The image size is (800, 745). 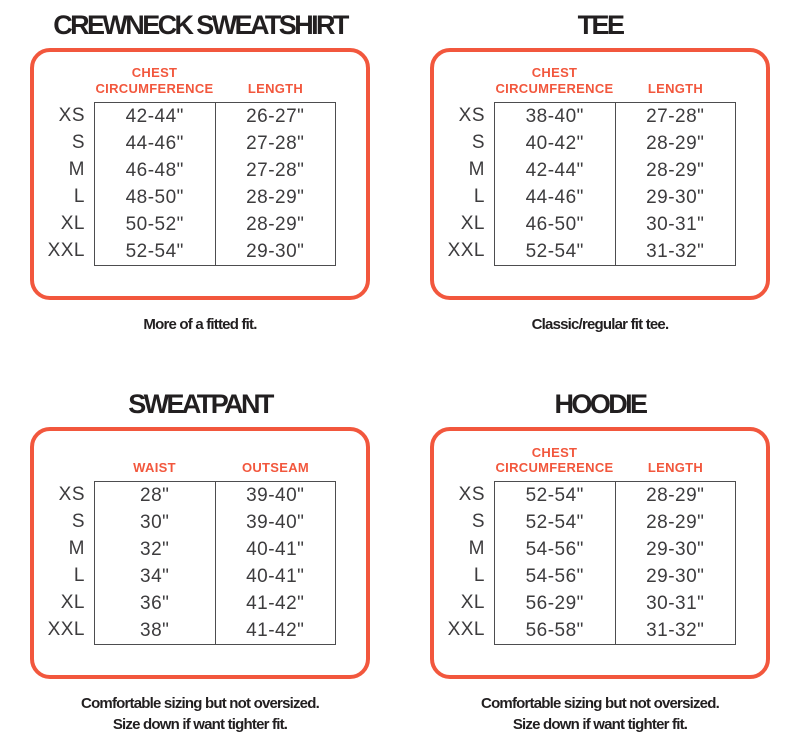 I want to click on value-cell: 30", so click(x=155, y=522).